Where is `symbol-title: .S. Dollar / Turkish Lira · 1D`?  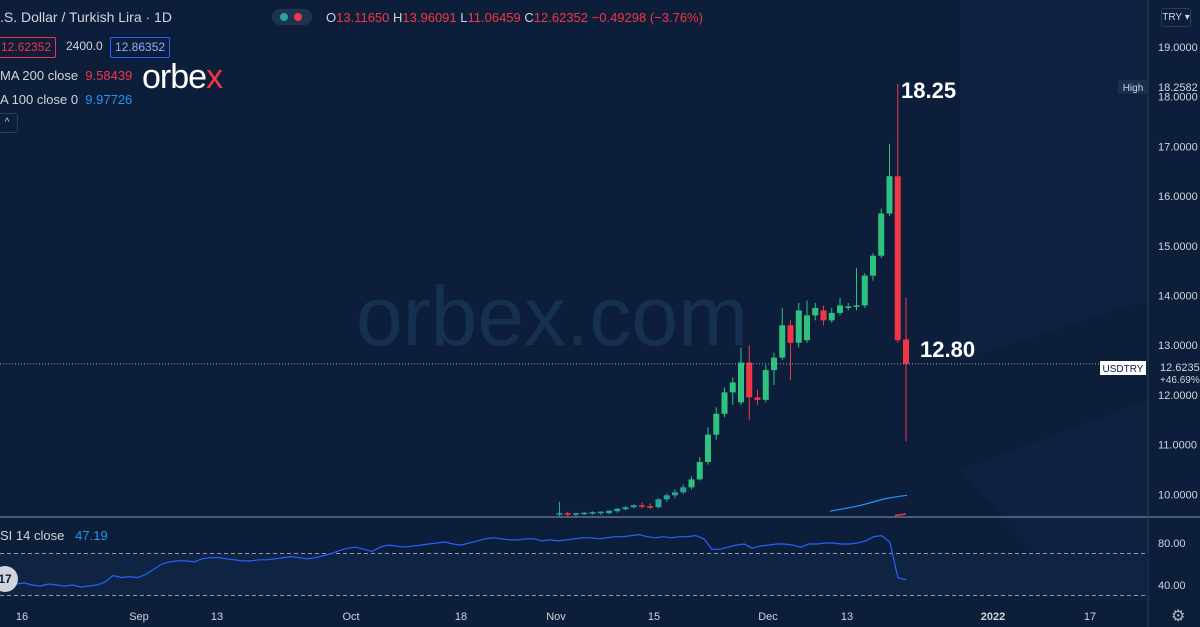 symbol-title: .S. Dollar / Turkish Lira · 1D is located at coordinates (86, 17).